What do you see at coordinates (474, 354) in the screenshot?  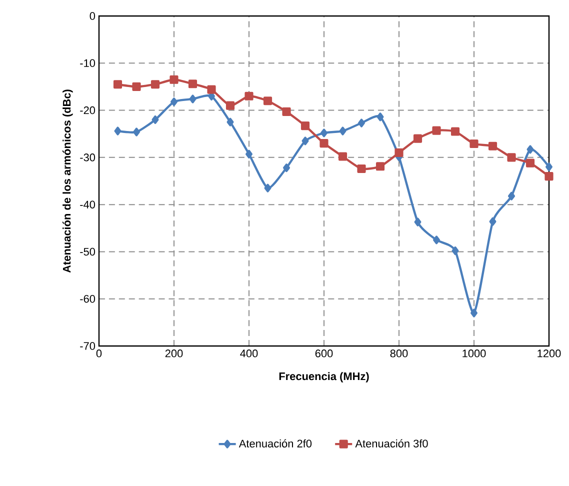 I see `x-tick-label: 1000` at bounding box center [474, 354].